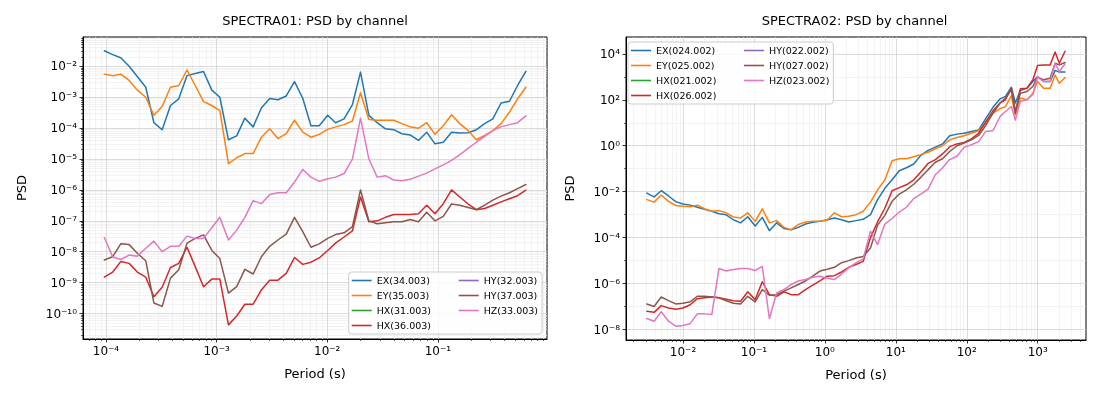  What do you see at coordinates (64, 220) in the screenshot?
I see `y-tick-label: 10⁻⁷` at bounding box center [64, 220].